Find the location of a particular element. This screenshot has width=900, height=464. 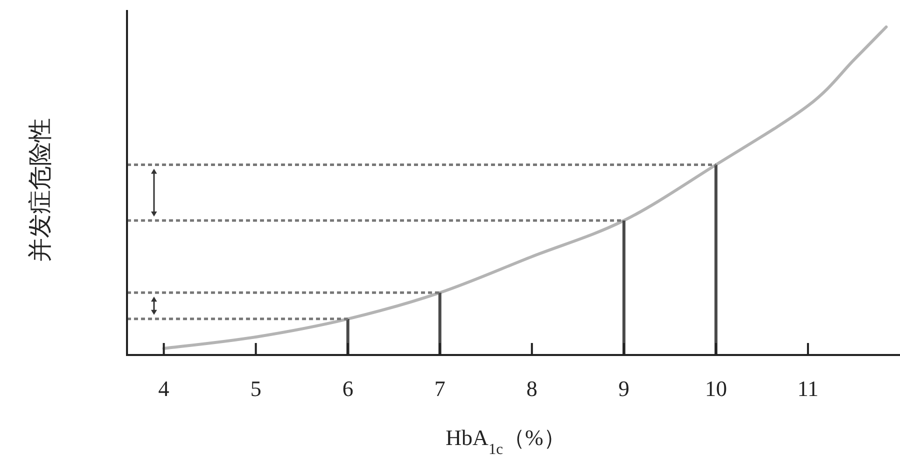

x-tick-label: 4 is located at coordinates (164, 388).